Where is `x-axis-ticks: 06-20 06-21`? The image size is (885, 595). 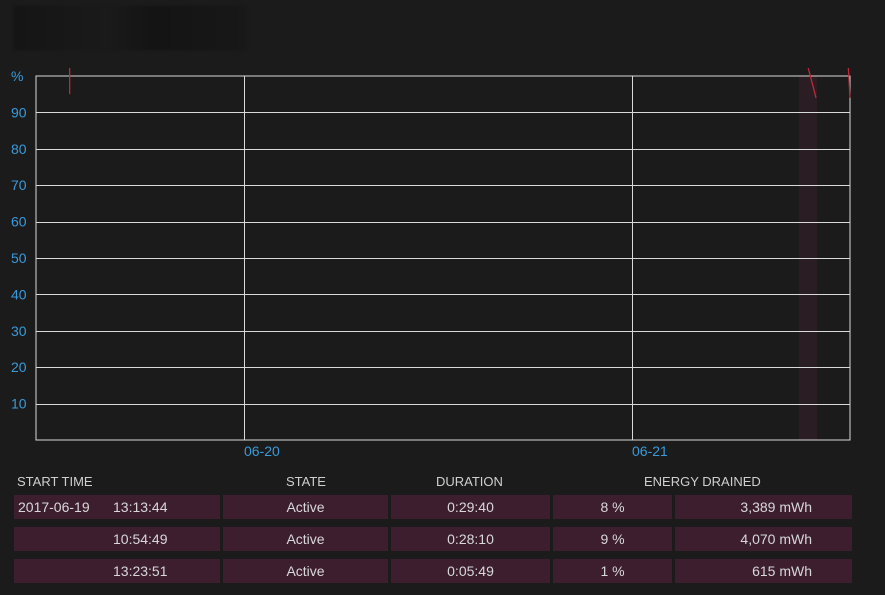 x-axis-ticks: 06-20 06-21 is located at coordinates (456, 451).